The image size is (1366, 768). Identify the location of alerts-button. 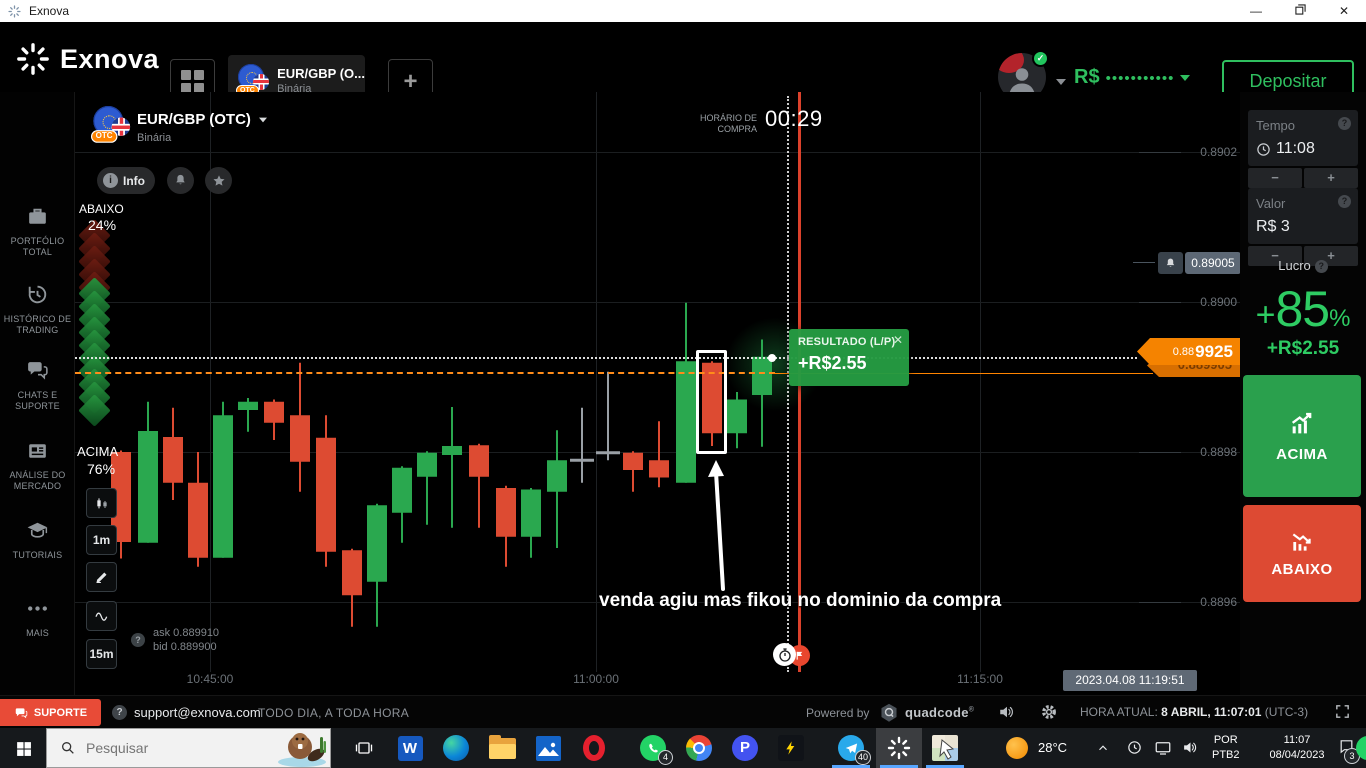
(180, 180).